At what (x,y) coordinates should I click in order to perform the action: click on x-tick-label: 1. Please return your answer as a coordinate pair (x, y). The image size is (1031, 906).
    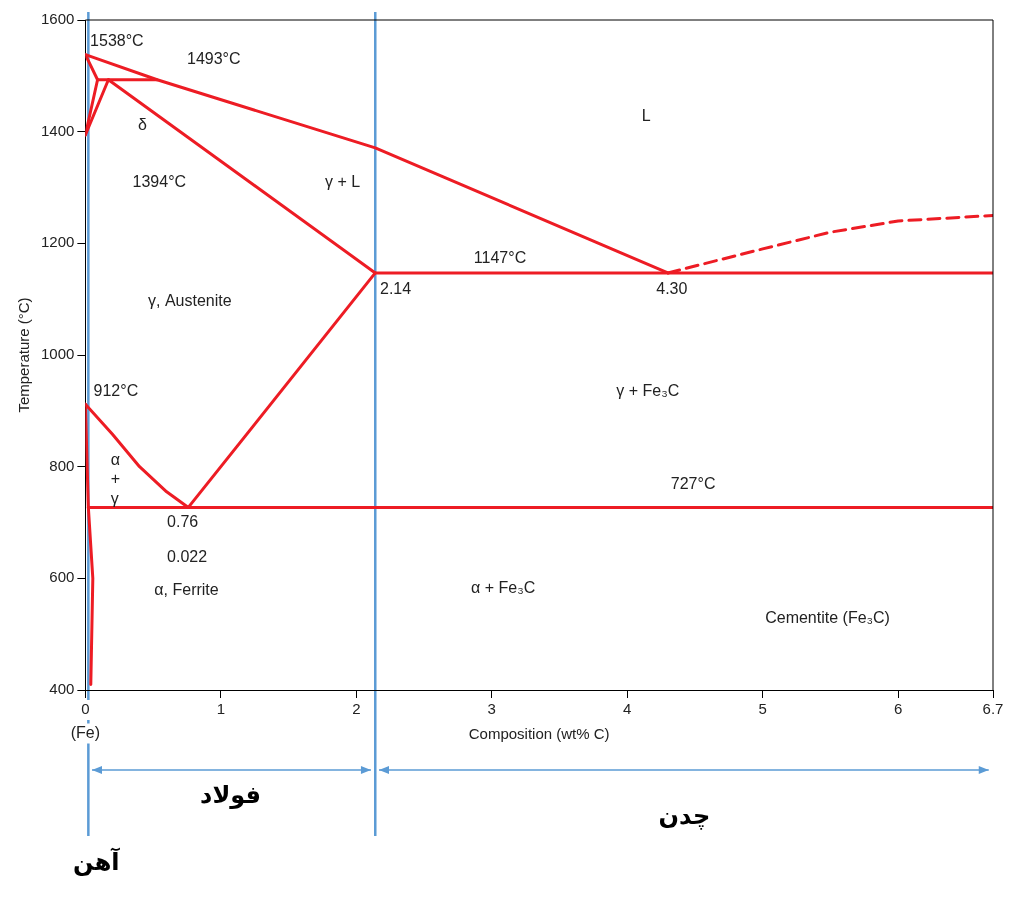
    Looking at the image, I should click on (221, 709).